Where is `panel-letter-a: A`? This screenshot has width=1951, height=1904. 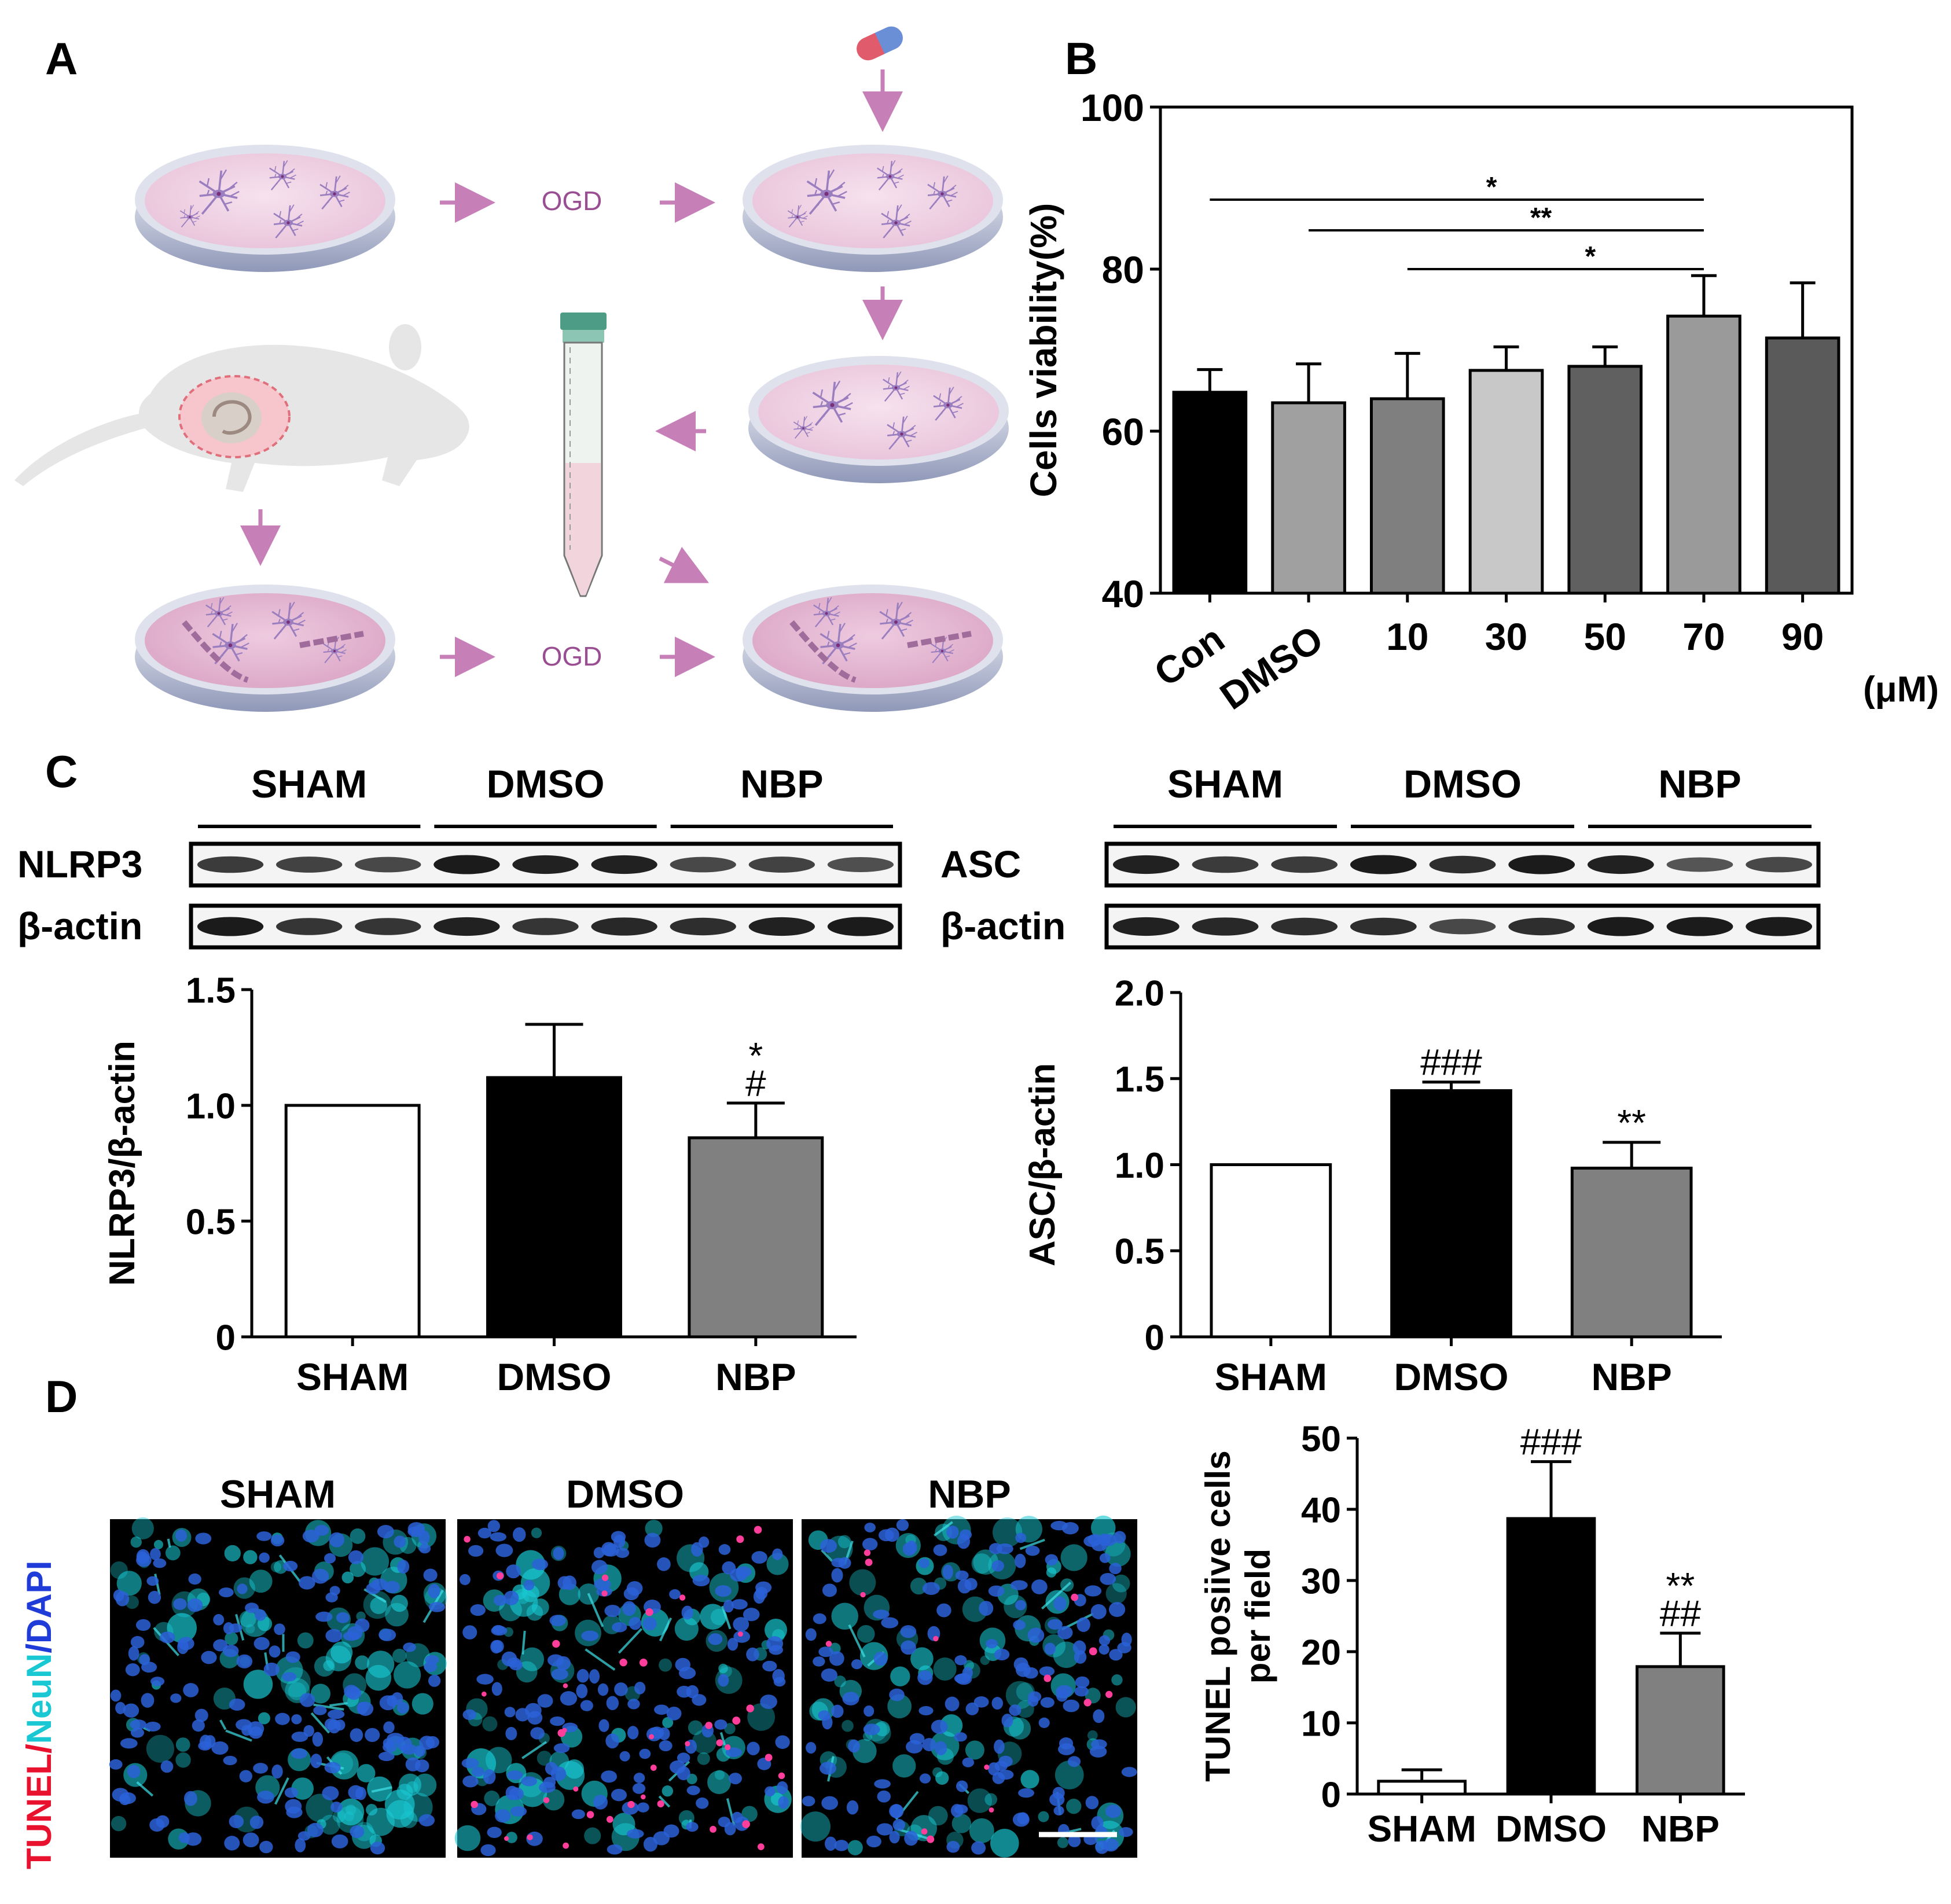
panel-letter-a: A is located at coordinates (62, 58).